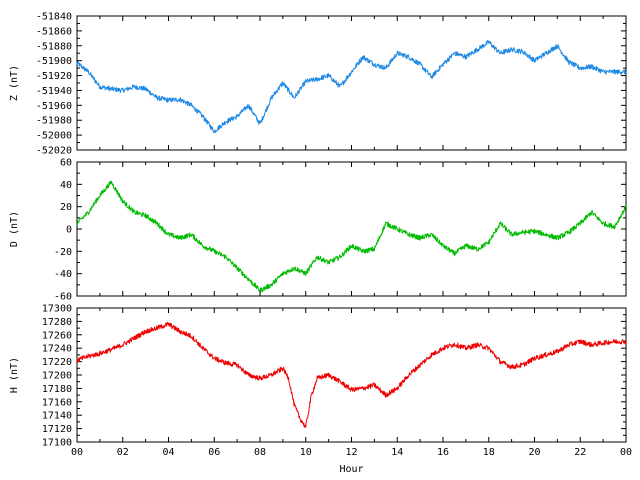 This screenshot has height=480, width=640. I want to click on y-tick-label: -51920, so click(54, 76).